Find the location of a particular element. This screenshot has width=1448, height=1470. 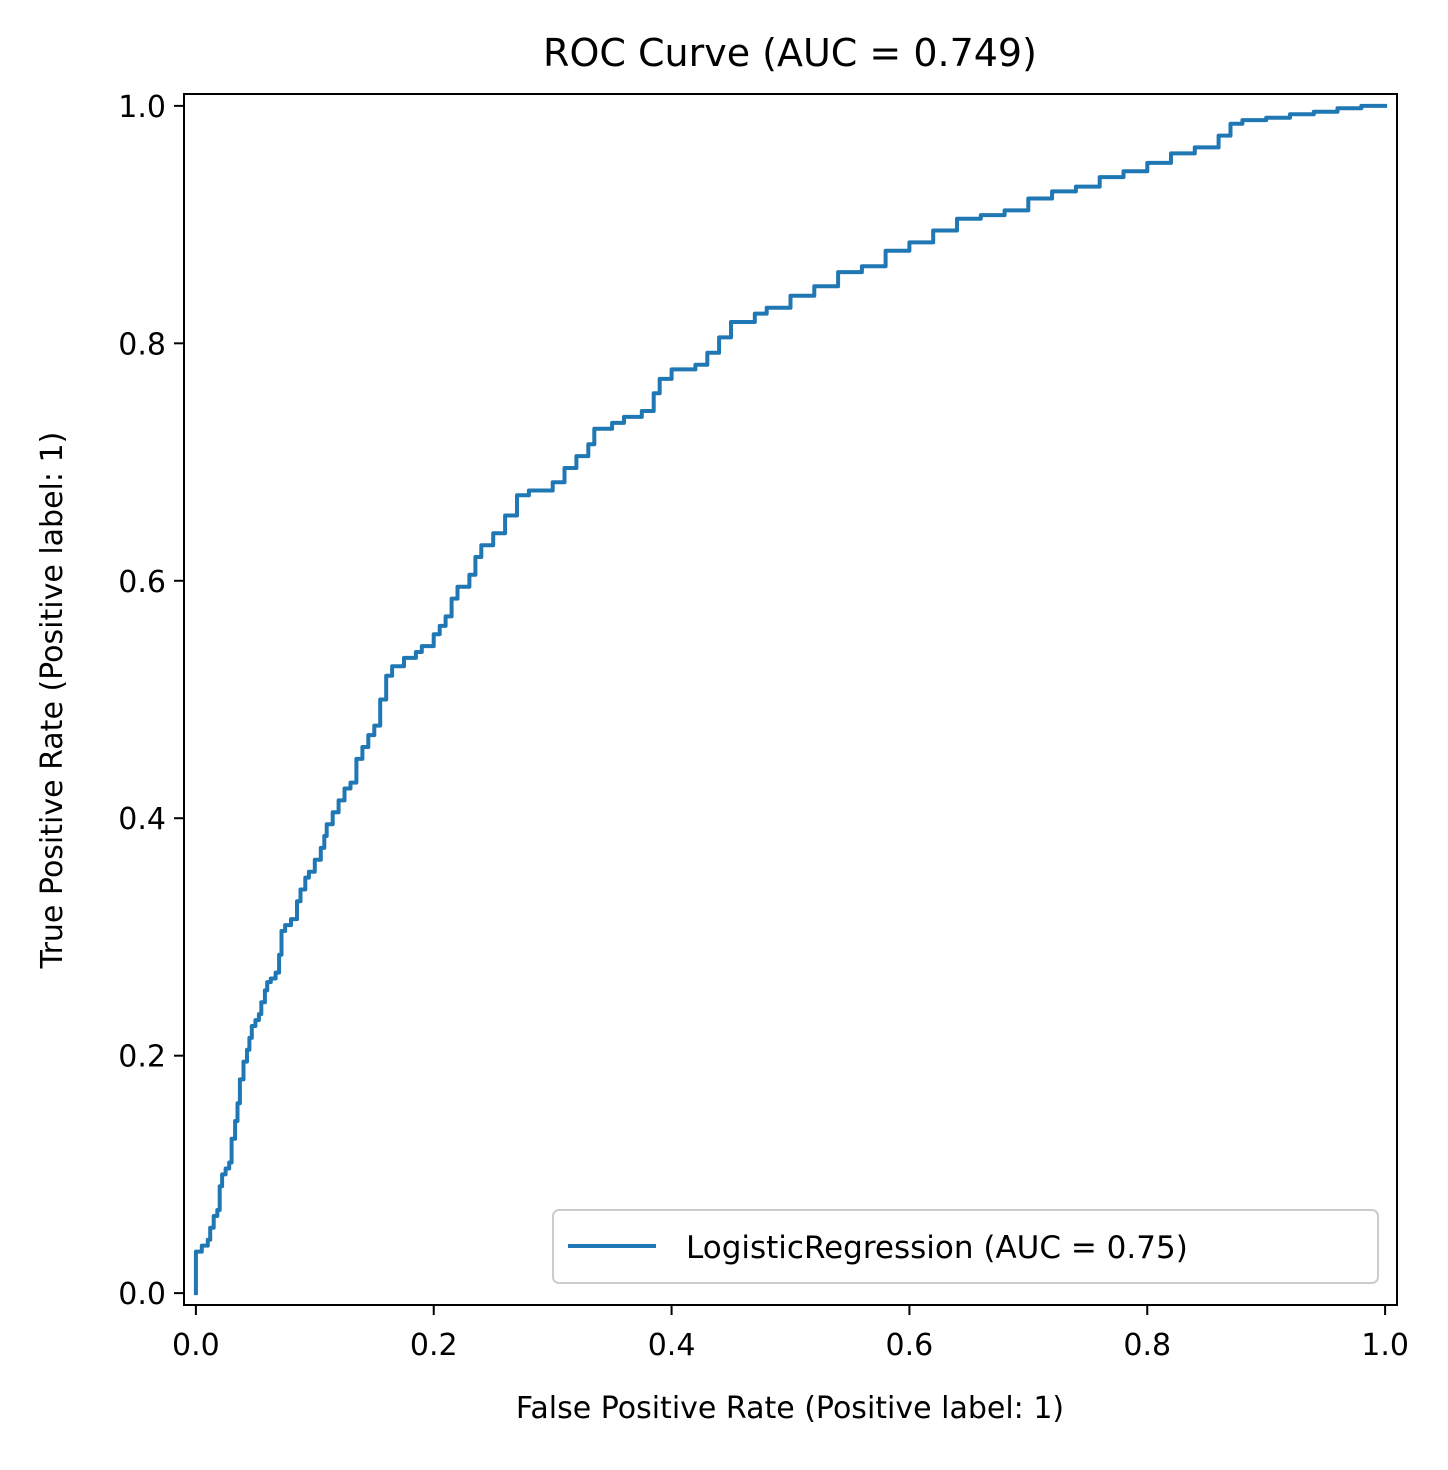

y-tick-label: 0.6 is located at coordinates (142, 582).